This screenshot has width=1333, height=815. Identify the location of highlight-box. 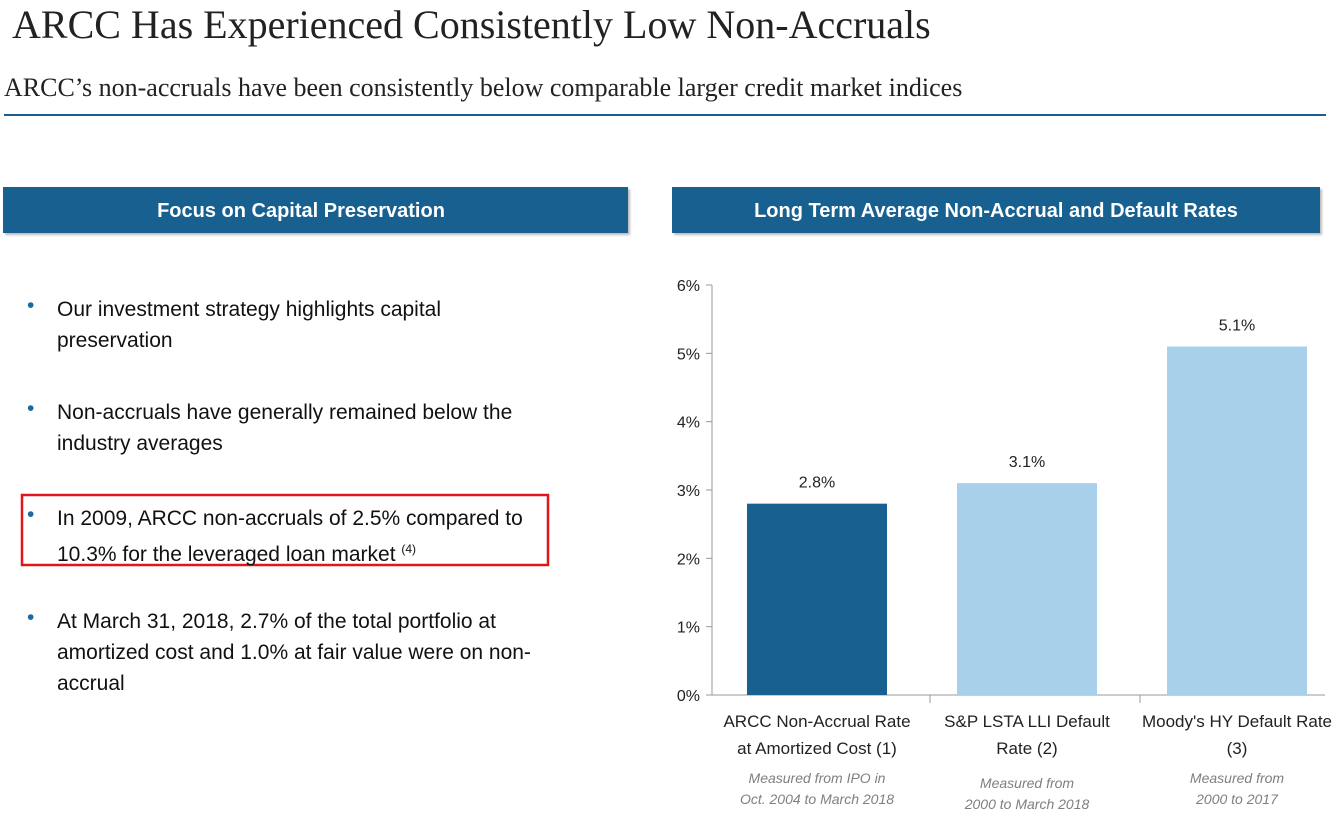
(285, 530).